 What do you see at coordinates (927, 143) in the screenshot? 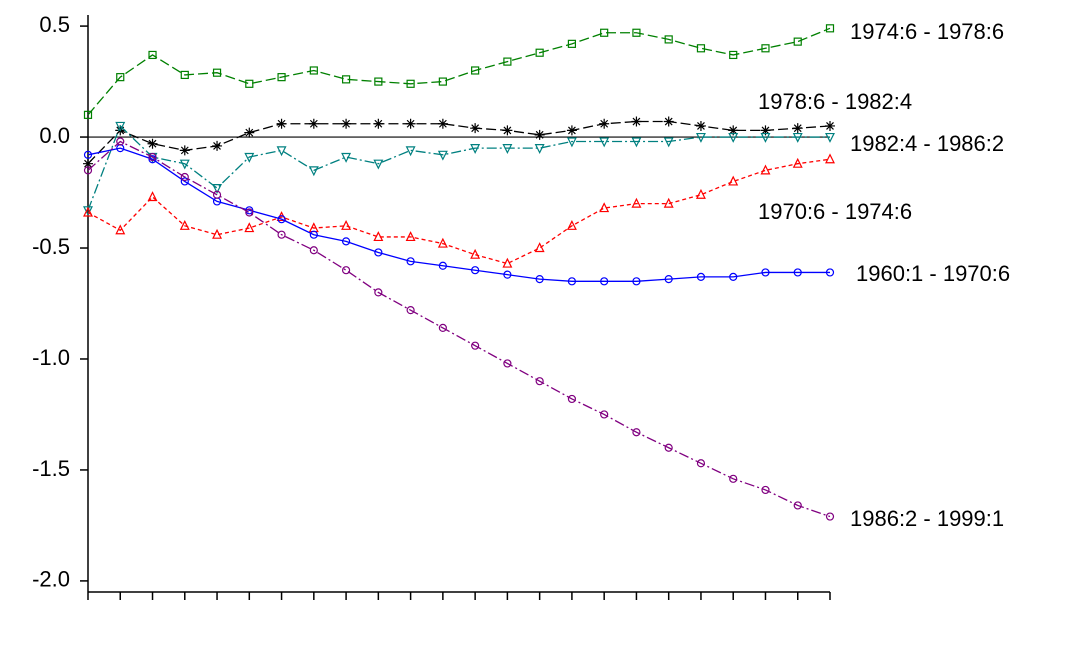
I see `series-label: 1982:4 - 1986:2` at bounding box center [927, 143].